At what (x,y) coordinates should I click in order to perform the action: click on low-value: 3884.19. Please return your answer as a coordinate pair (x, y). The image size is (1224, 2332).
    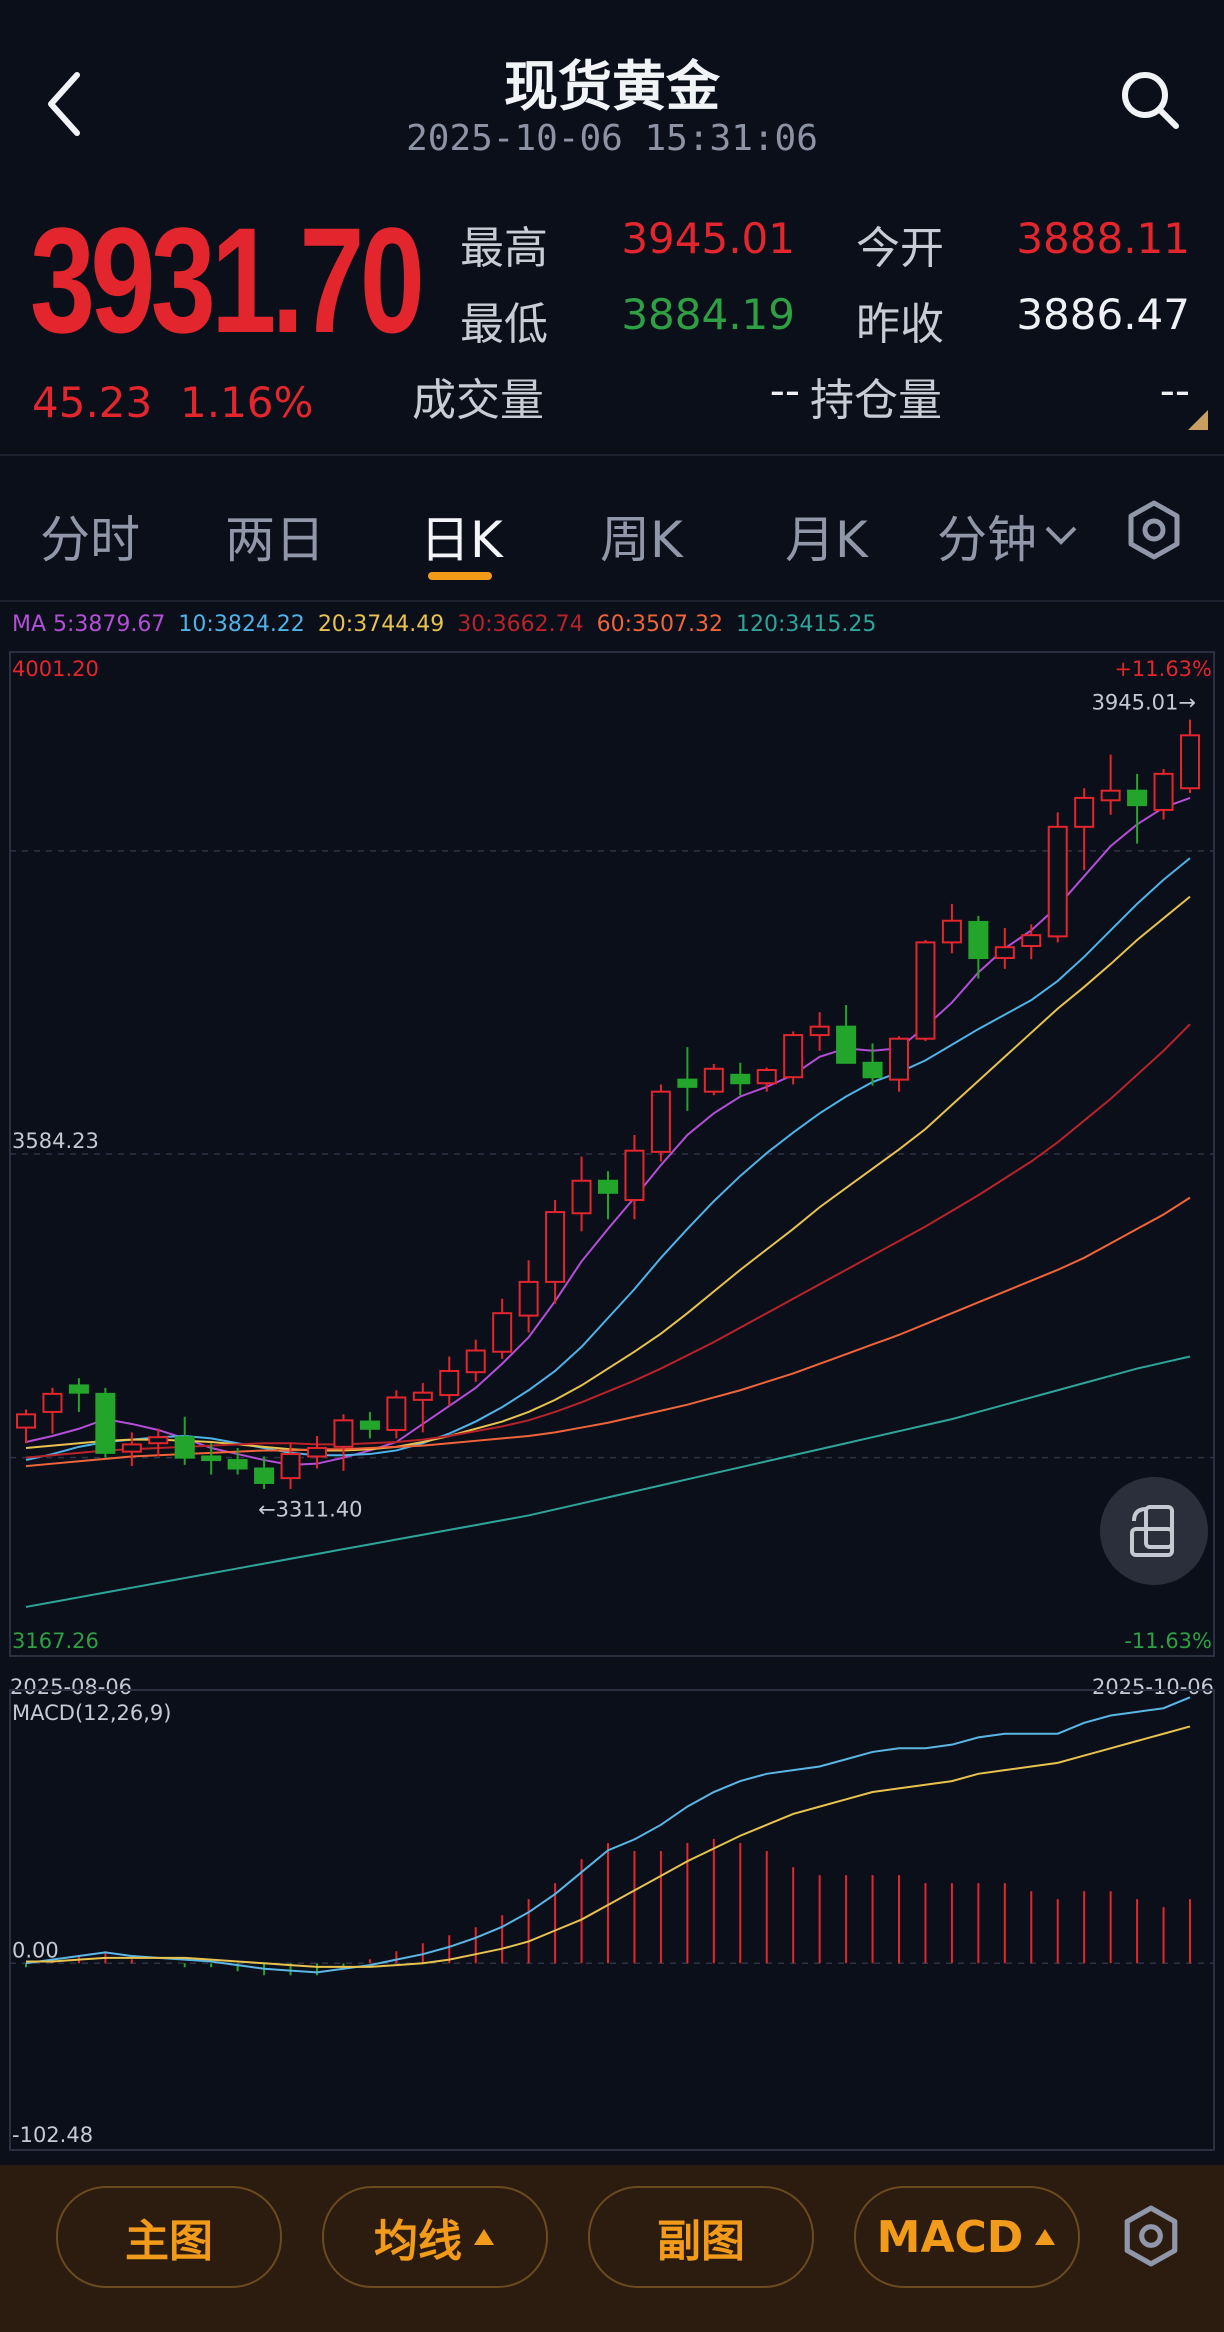
    Looking at the image, I should click on (708, 314).